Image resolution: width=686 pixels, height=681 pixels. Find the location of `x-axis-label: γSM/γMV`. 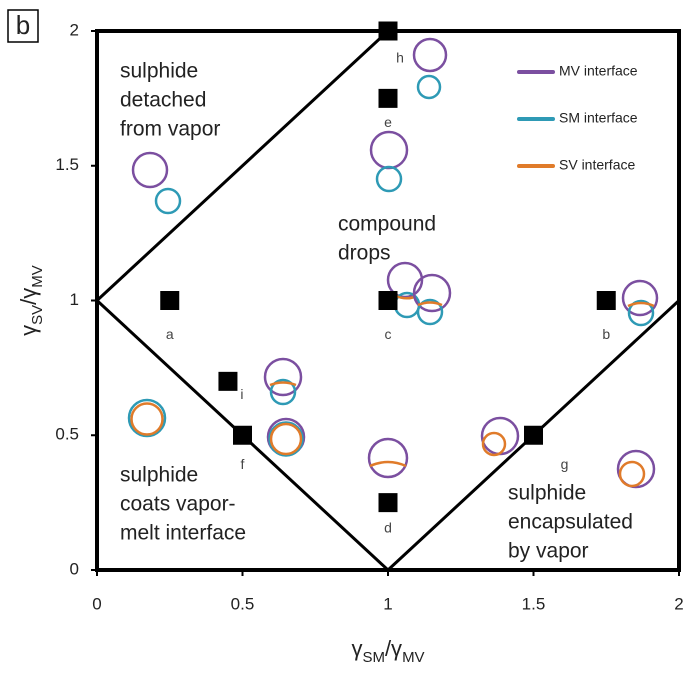

x-axis-label: γSM/γMV is located at coordinates (387, 651).